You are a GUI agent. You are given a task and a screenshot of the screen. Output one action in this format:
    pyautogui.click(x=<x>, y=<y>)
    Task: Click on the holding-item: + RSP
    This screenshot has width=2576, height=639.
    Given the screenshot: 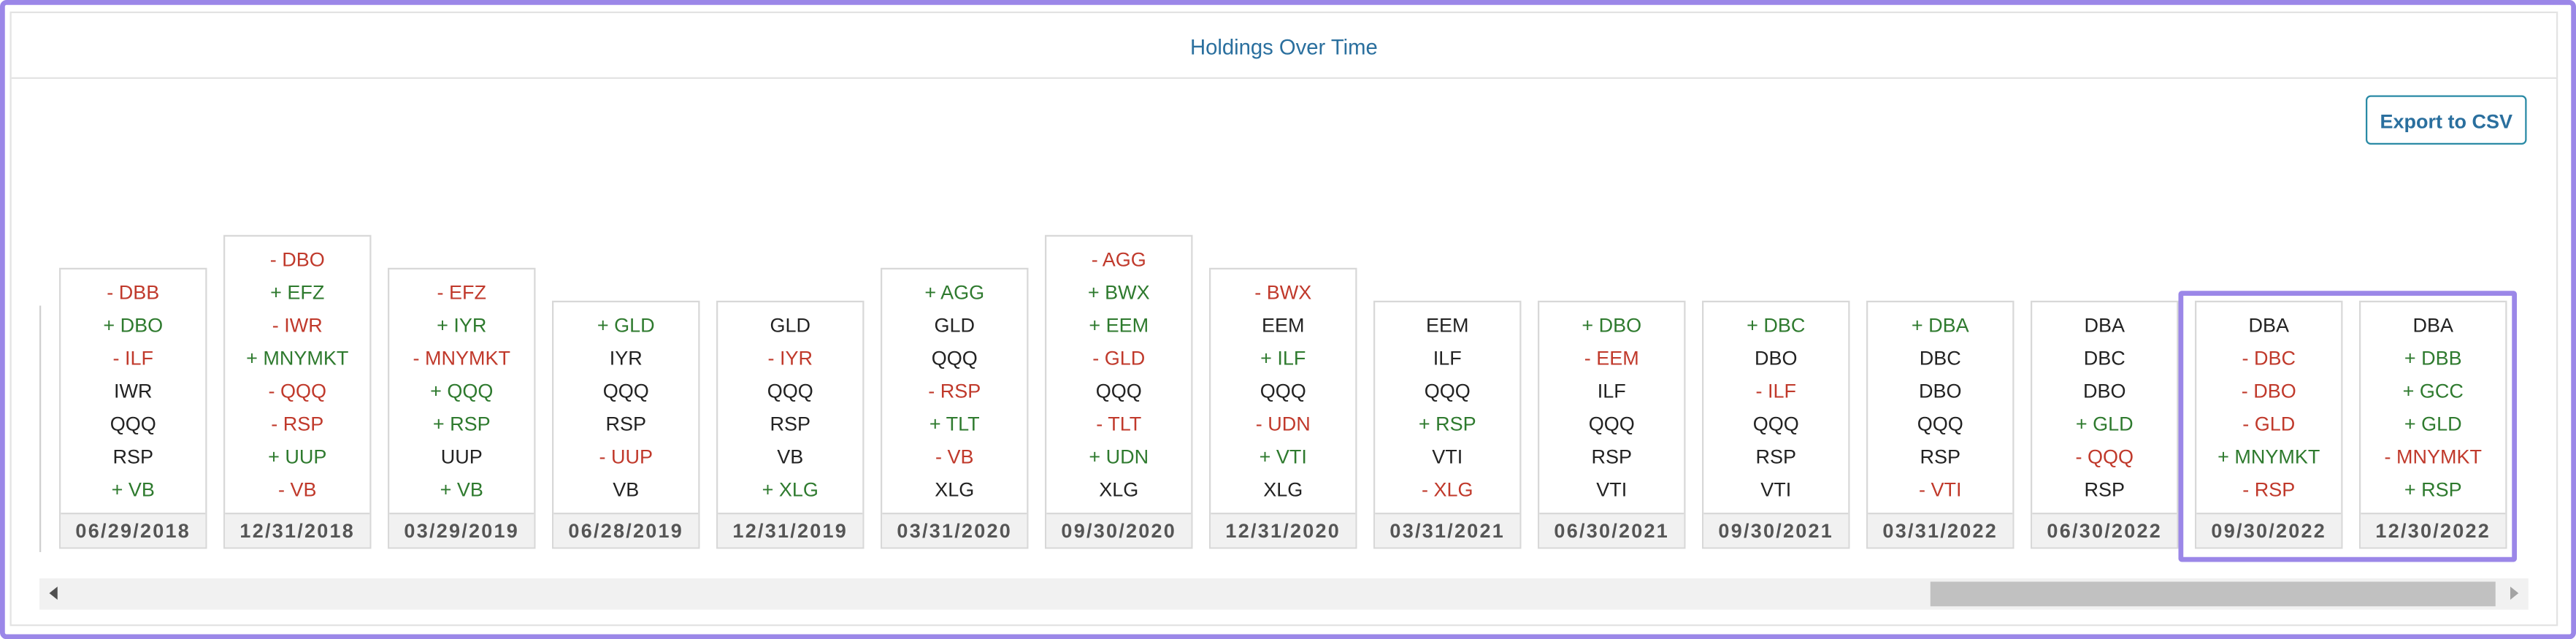 What is the action you would take?
    pyautogui.click(x=1447, y=424)
    